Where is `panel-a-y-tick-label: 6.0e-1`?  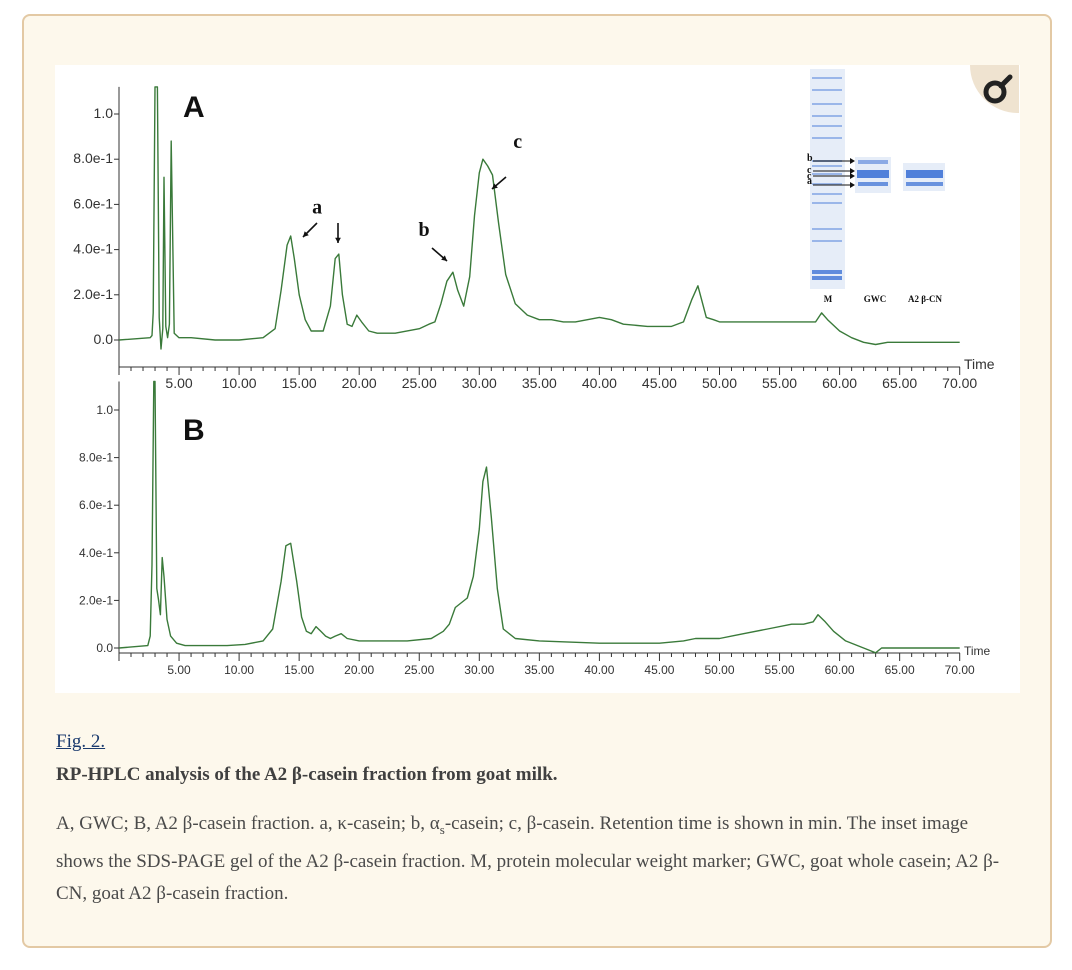
panel-a-y-tick-label: 6.0e-1 is located at coordinates (93, 203).